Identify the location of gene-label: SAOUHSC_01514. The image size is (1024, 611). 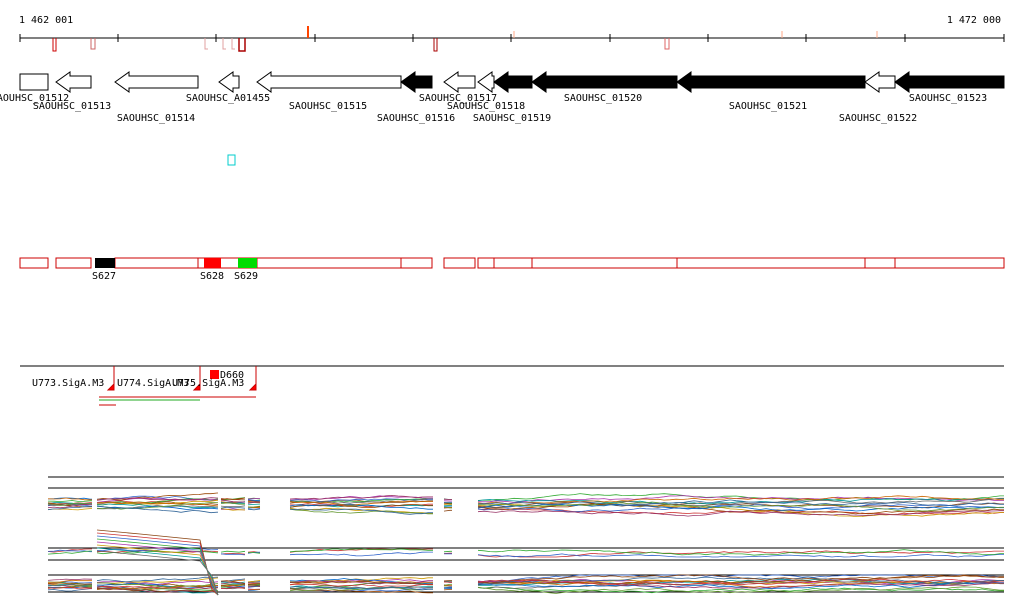
(156, 118).